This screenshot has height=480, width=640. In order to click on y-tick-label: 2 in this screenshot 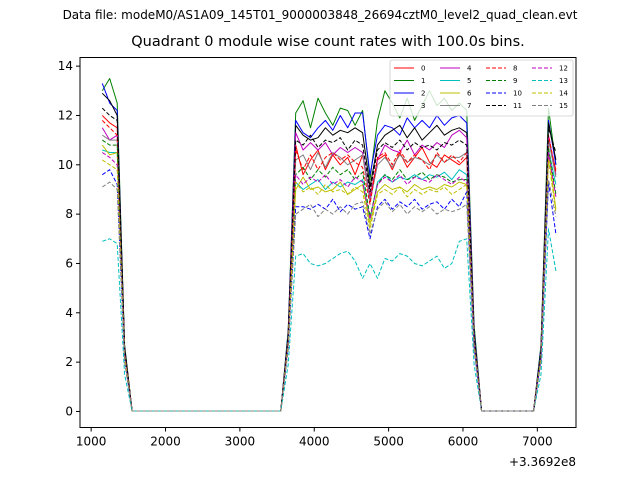, I will do `click(69, 362)`.